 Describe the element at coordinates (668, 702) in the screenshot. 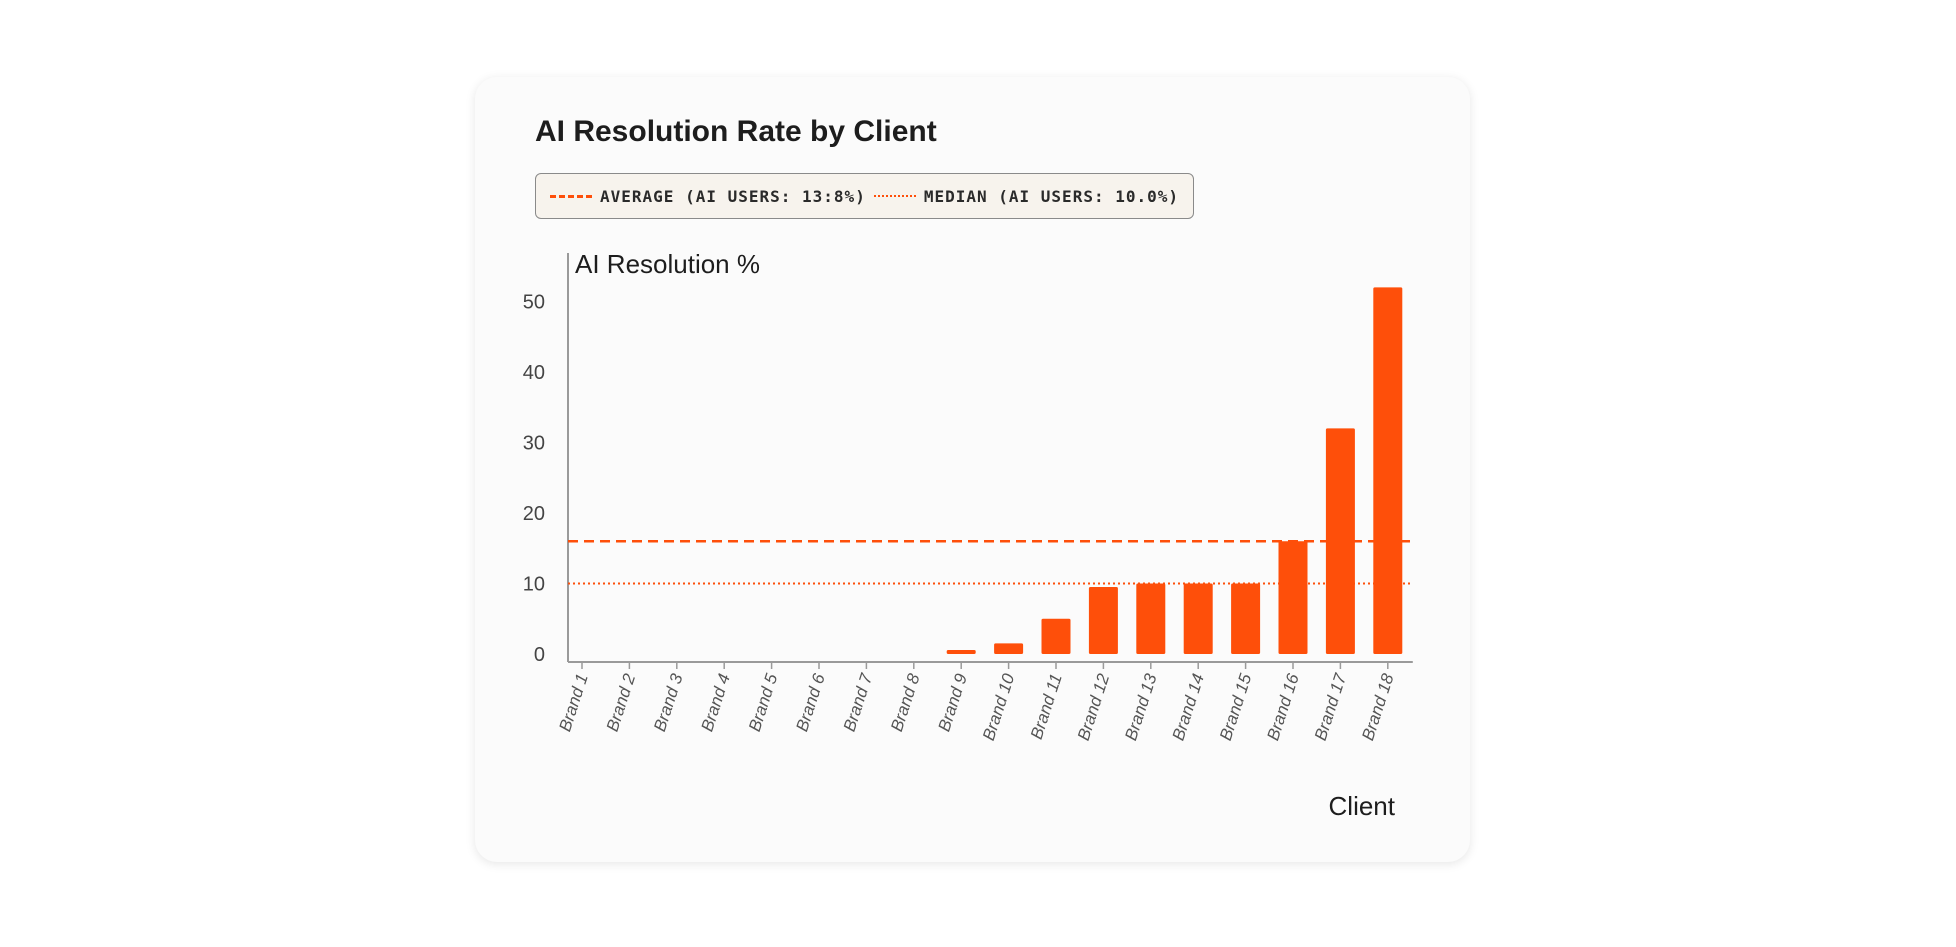

I see `x-tick-label: Brand 3` at that location.